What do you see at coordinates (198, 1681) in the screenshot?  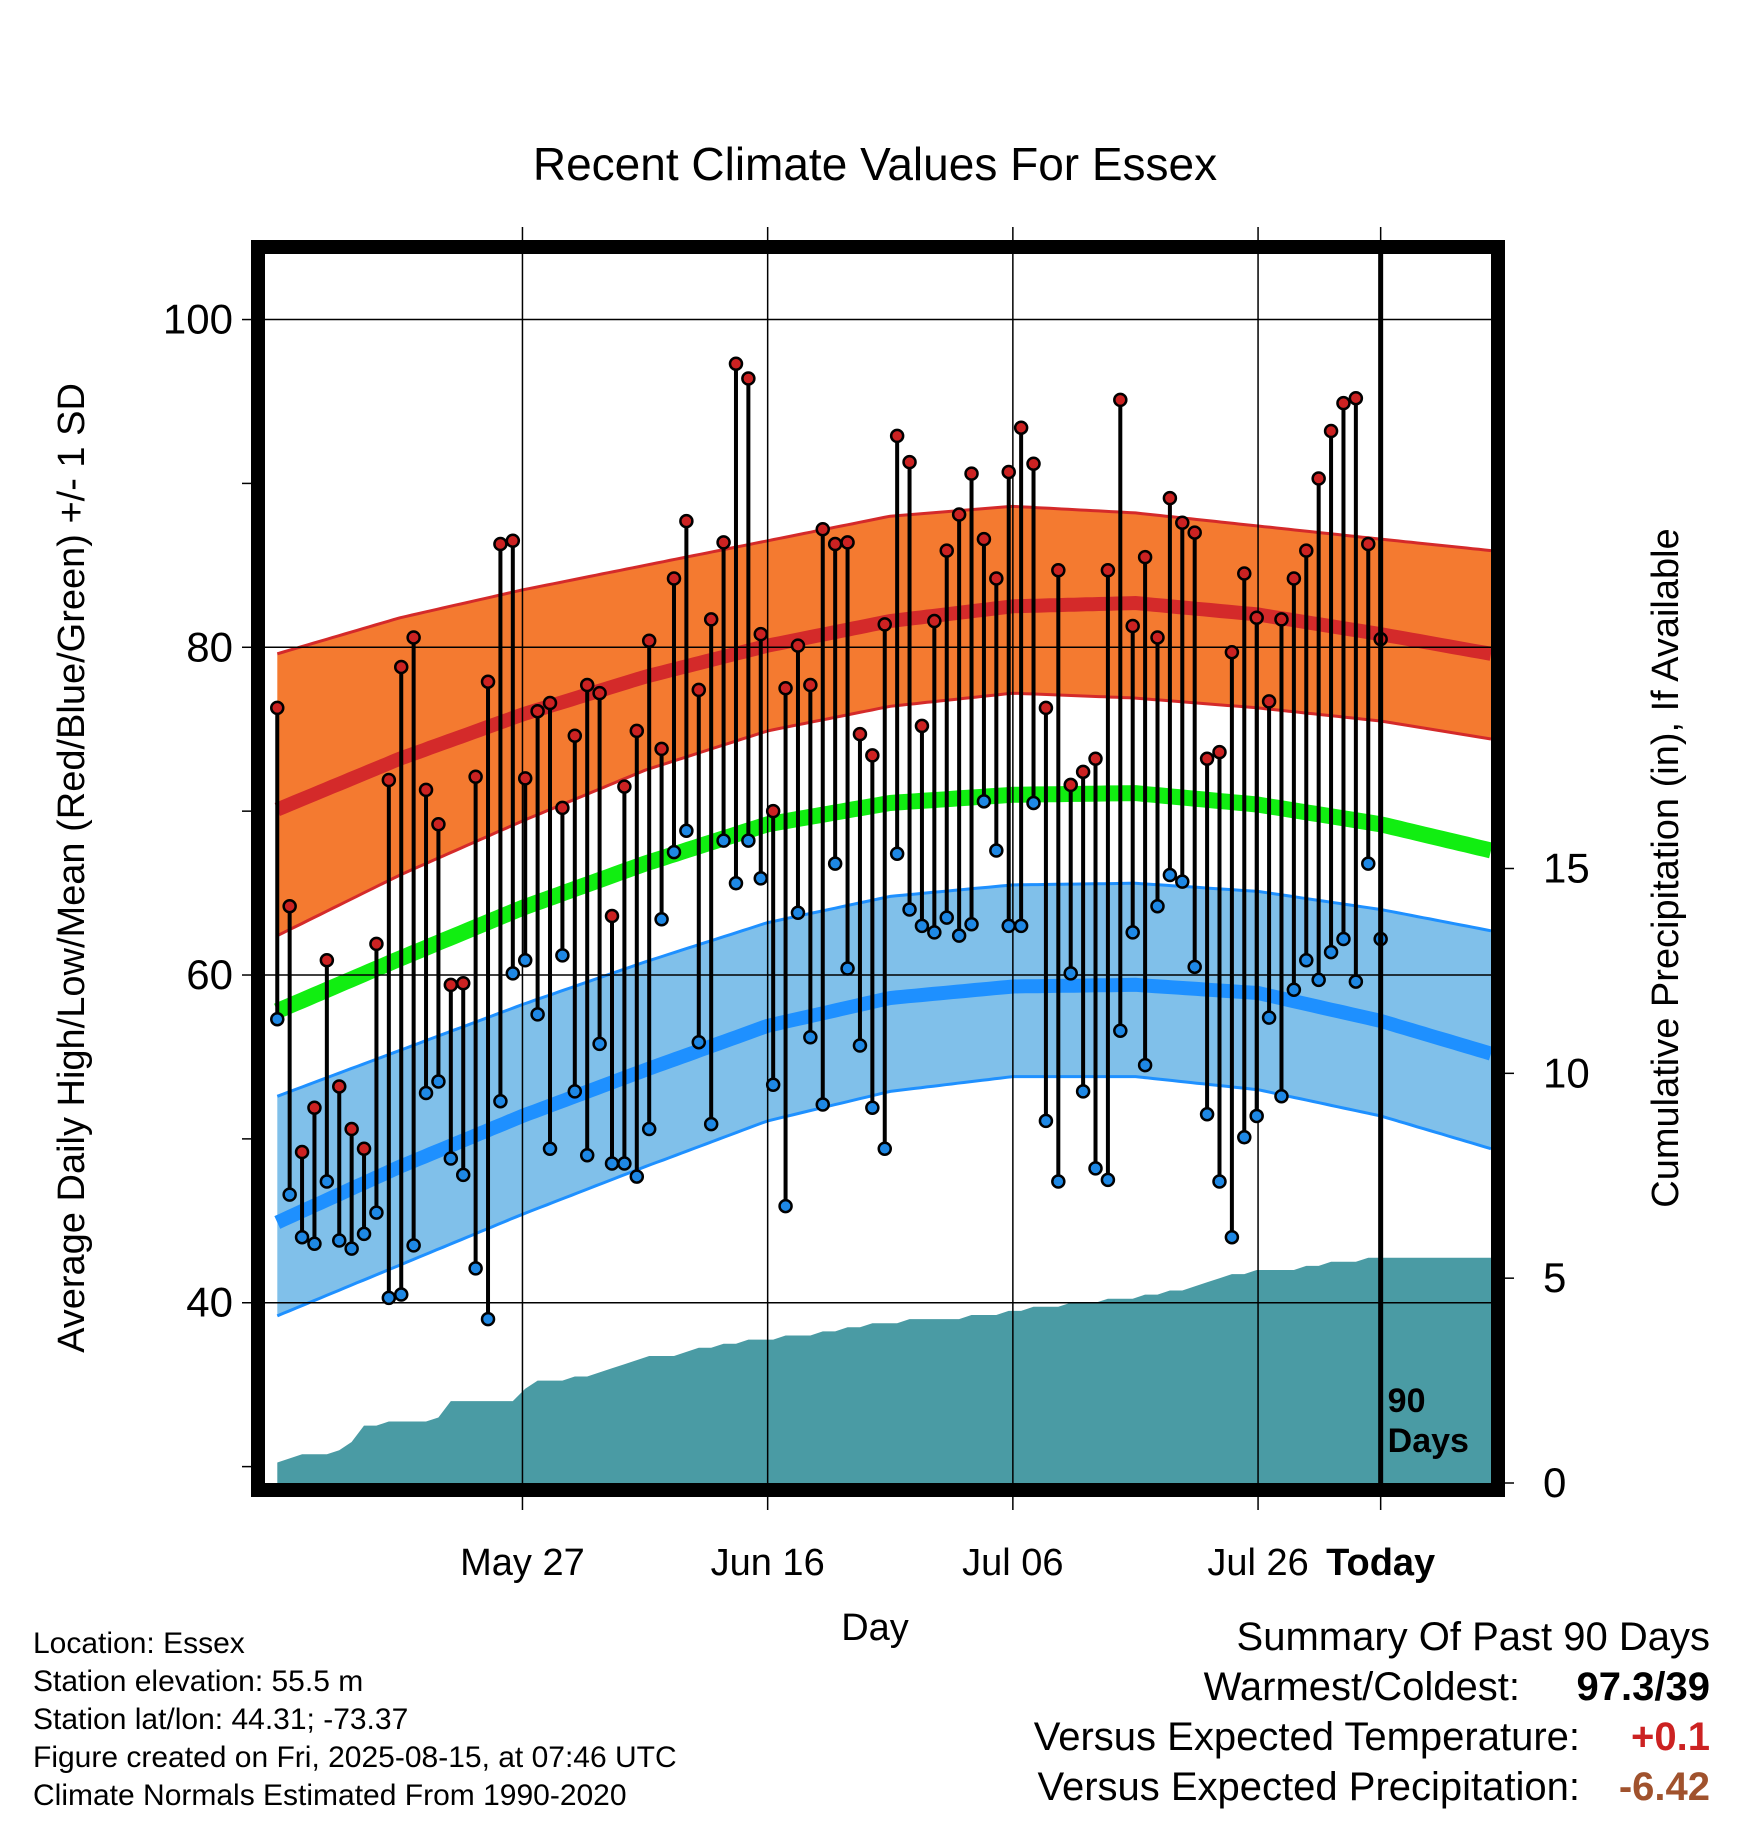 I see `elevation-line: Station elevation: 55.5 m` at bounding box center [198, 1681].